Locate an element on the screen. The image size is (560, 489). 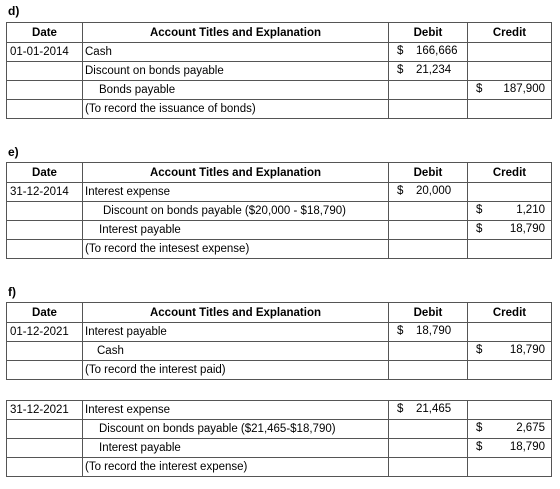
credit-amount: 1,210 is located at coordinates (530, 210).